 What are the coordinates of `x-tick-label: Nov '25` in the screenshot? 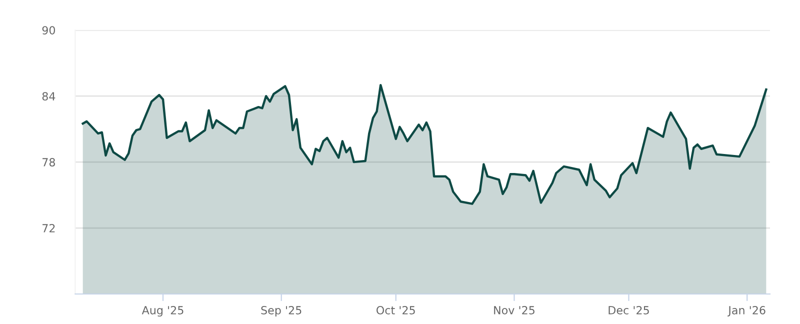 It's located at (514, 310).